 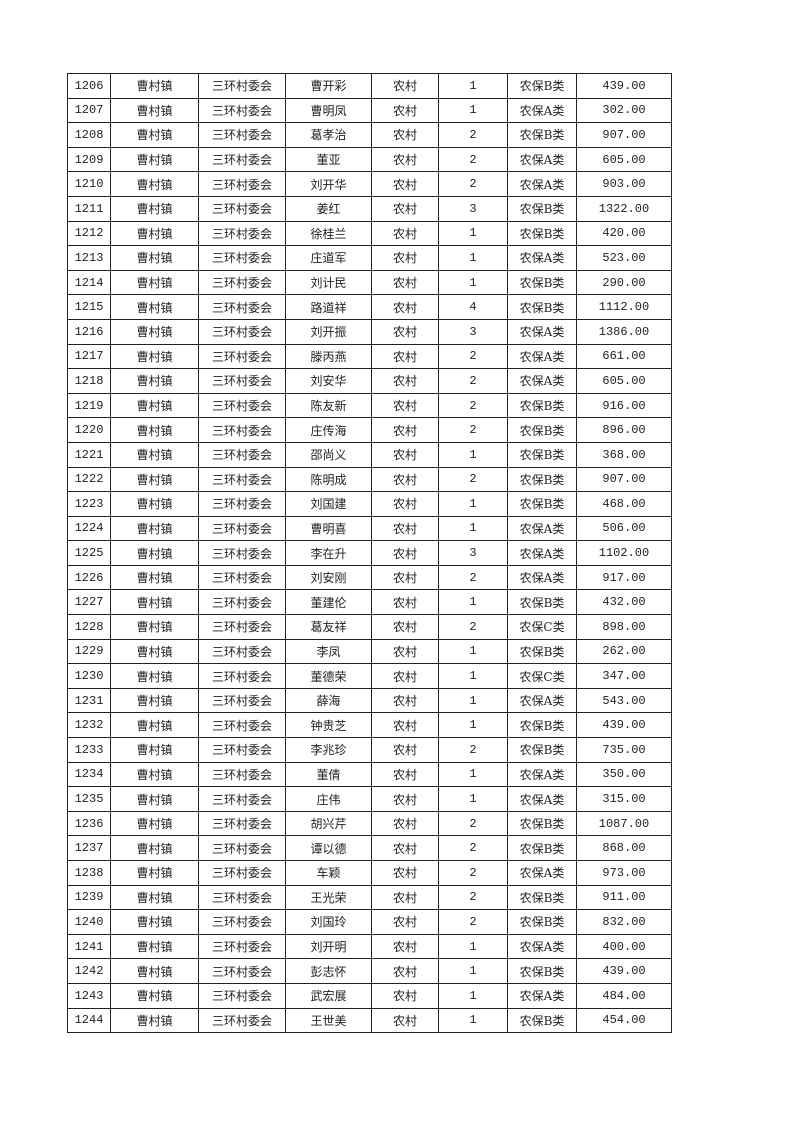 What do you see at coordinates (369, 184) in the screenshot?
I see `table-row: 1210 曹村镇 三环村委会 刘开华 农村 2 农保A类 903.00` at bounding box center [369, 184].